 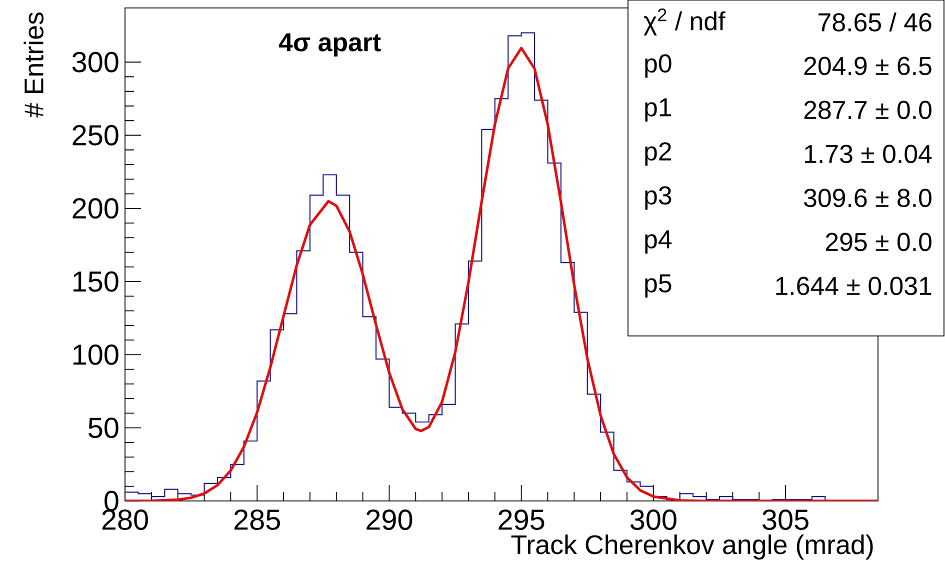 I want to click on annotation: 4σ apart, so click(x=329, y=45).